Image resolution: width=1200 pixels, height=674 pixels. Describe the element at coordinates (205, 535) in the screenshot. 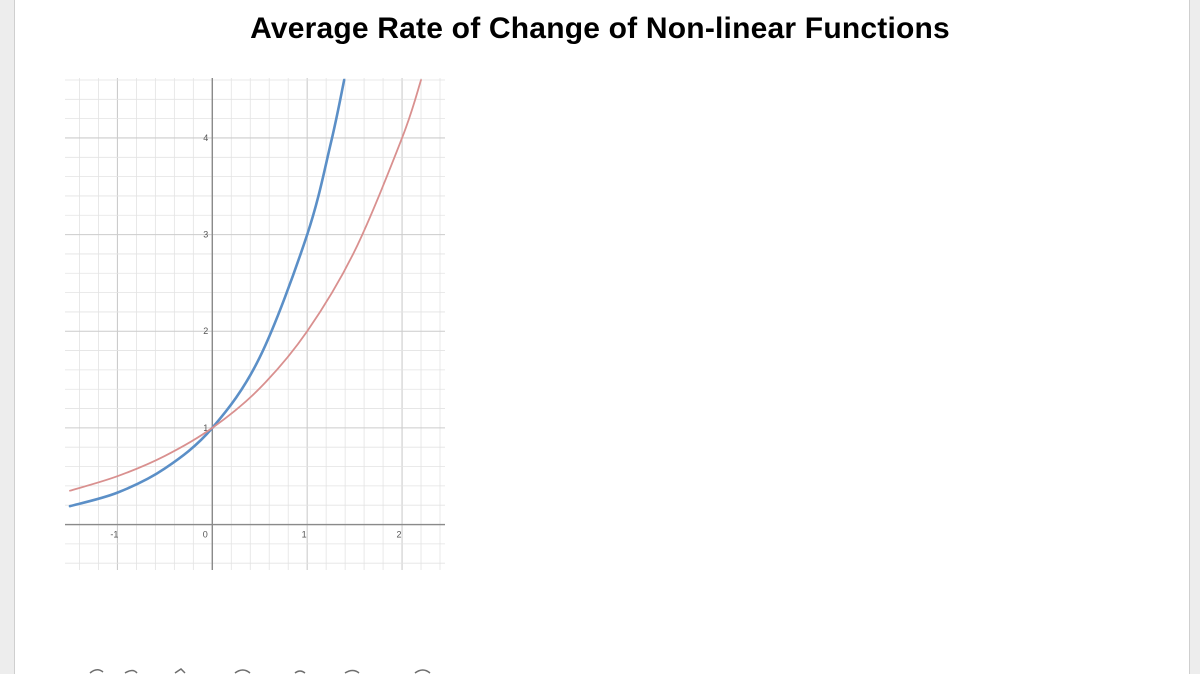

I see `x-tick-label: 0` at that location.